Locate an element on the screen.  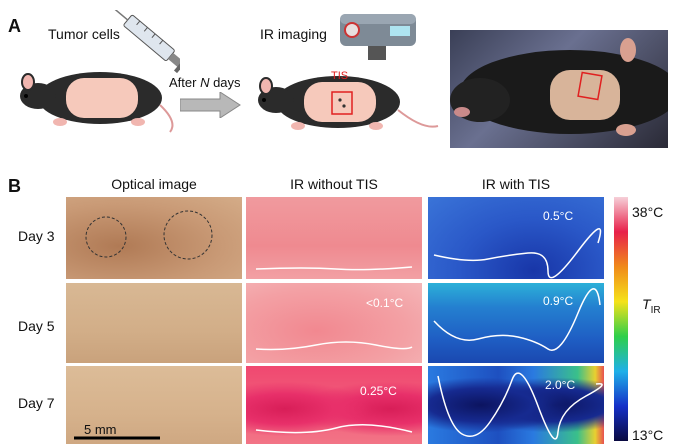
ir-imaging-label: IR imaging is located at coordinates (293, 34).